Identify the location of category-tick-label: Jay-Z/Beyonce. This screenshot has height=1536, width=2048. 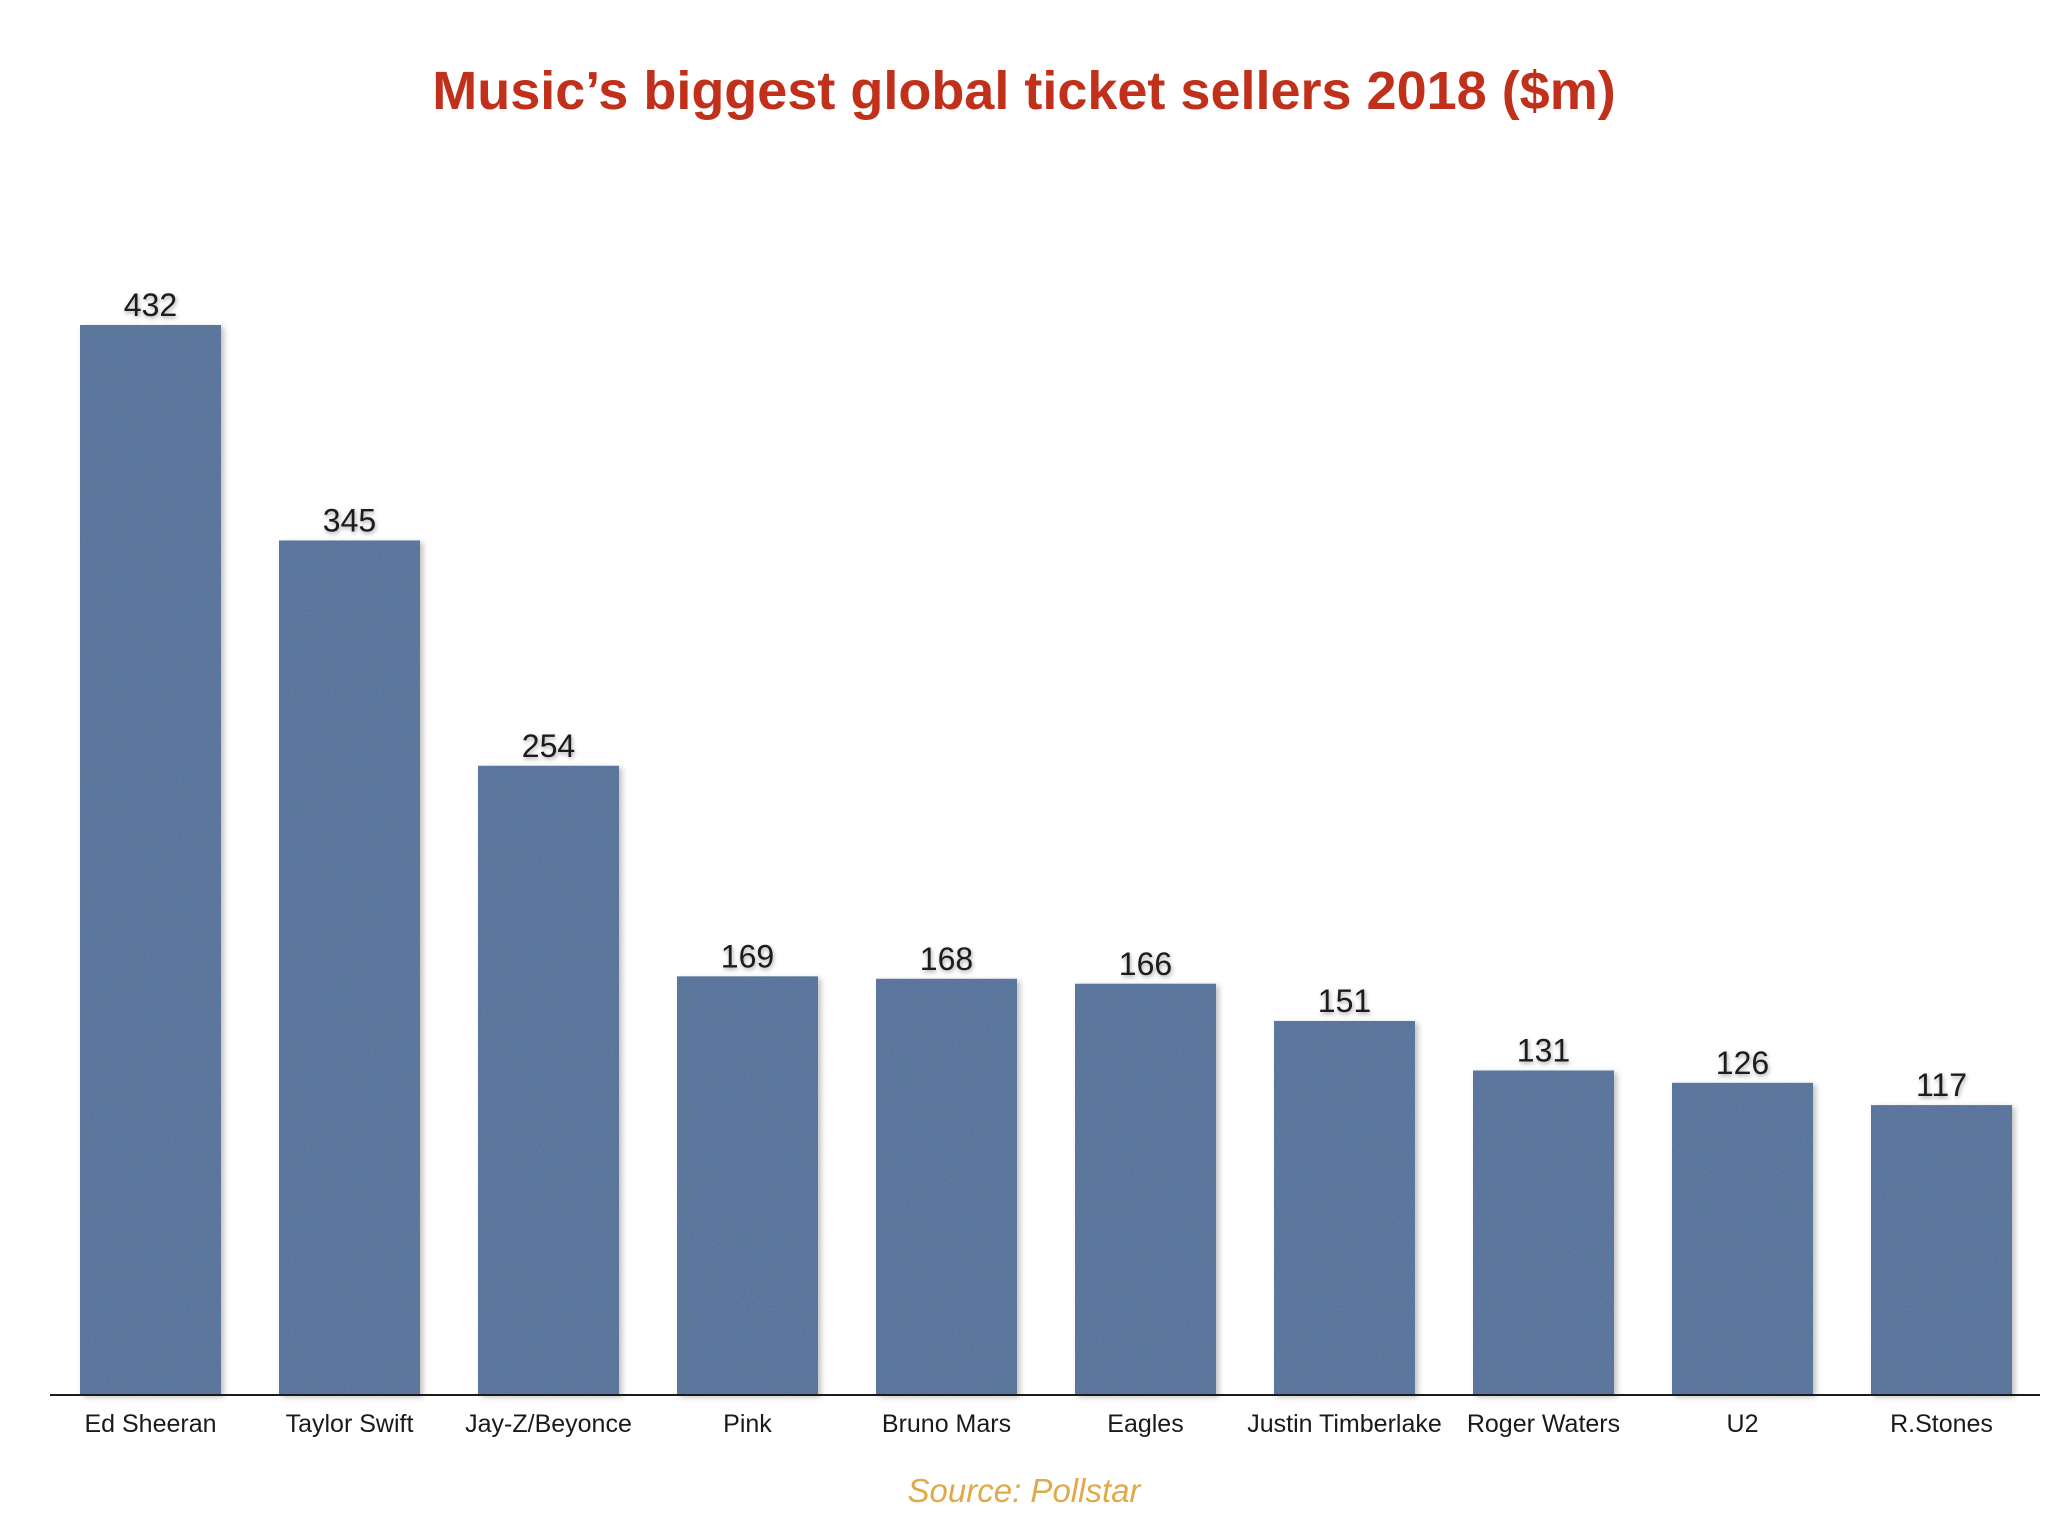
(548, 1424).